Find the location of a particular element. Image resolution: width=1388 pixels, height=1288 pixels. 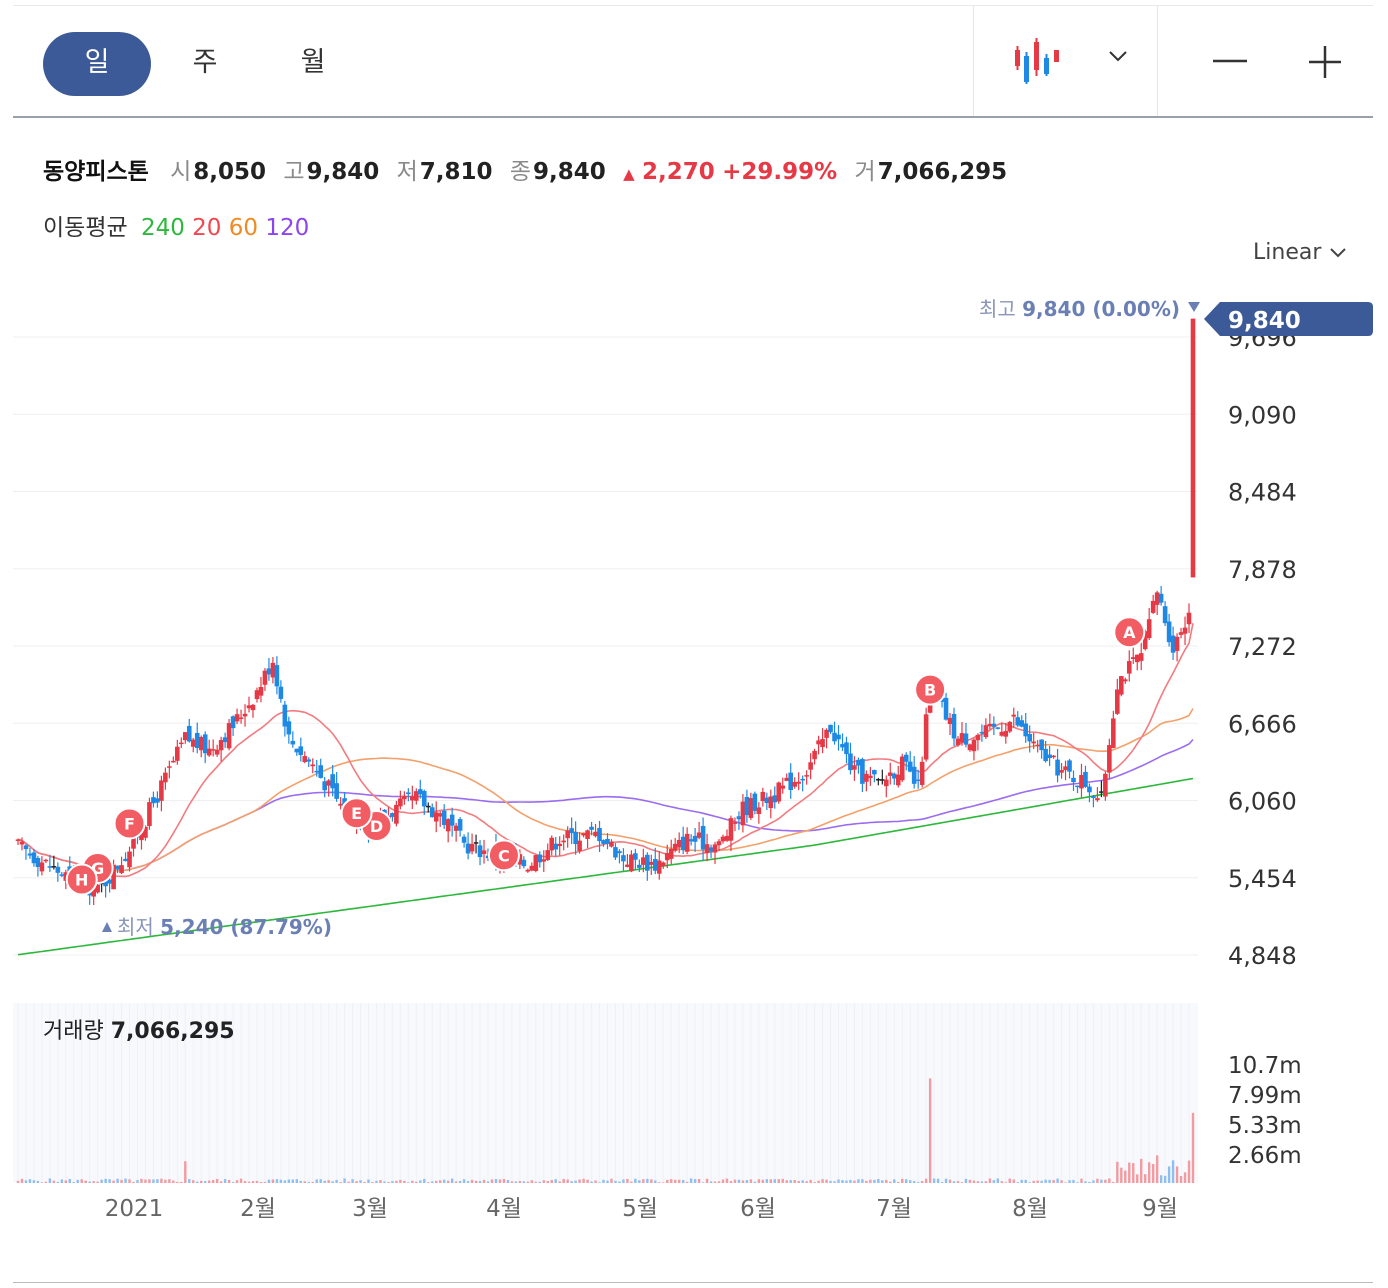

ma-240: 240 is located at coordinates (162, 228).